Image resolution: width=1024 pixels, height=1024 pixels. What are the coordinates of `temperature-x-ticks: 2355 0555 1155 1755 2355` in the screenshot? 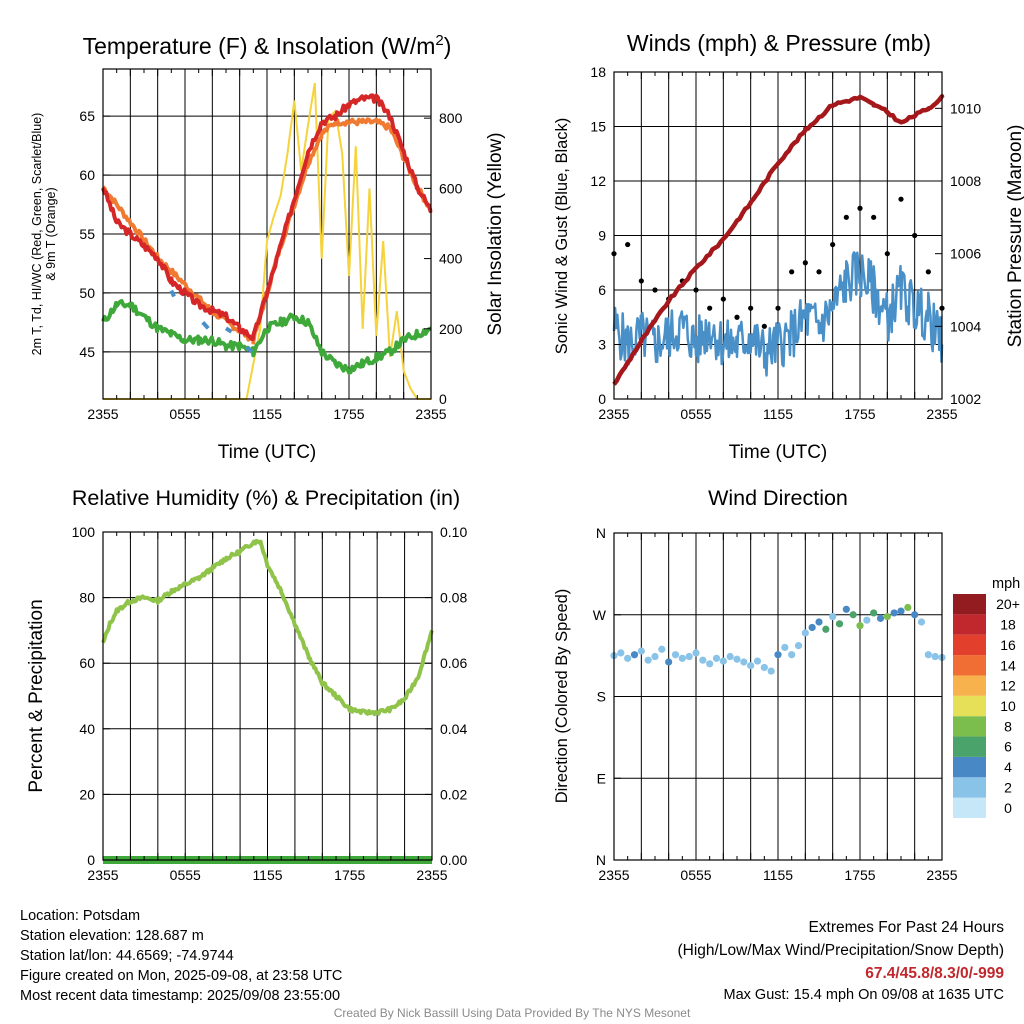 It's located at (267, 245).